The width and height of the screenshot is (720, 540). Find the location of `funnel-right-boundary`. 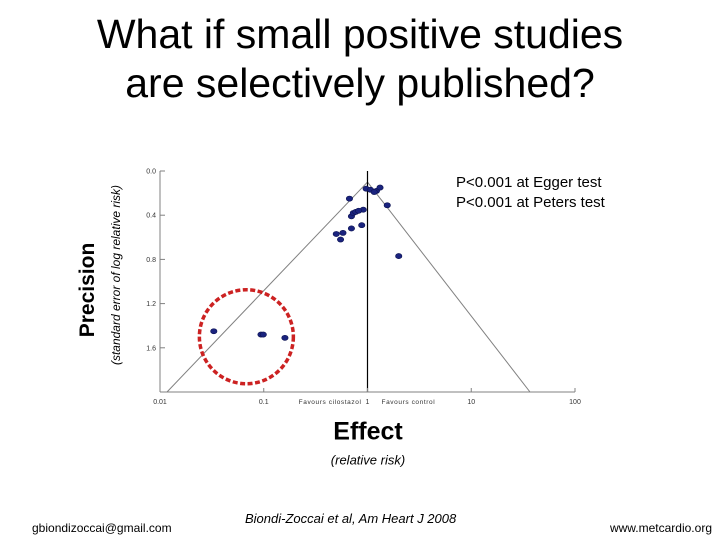

funnel-right-boundary is located at coordinates (449, 287).